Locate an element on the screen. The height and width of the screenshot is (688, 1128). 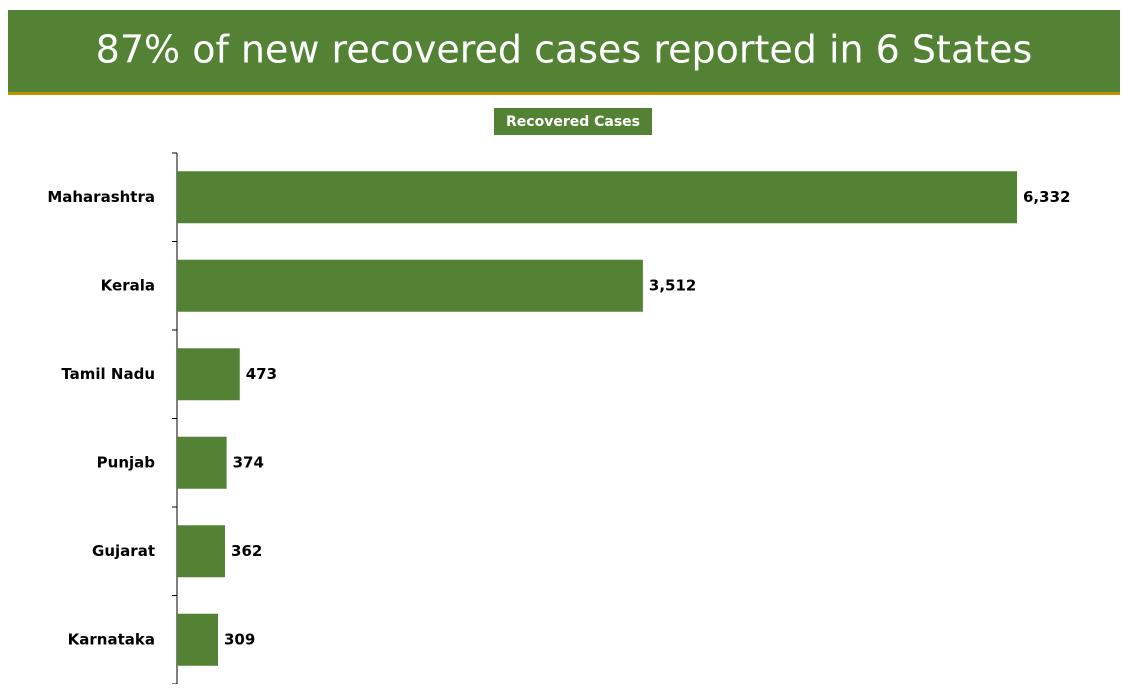
y-tick-label: Maharashtra is located at coordinates (101, 197).